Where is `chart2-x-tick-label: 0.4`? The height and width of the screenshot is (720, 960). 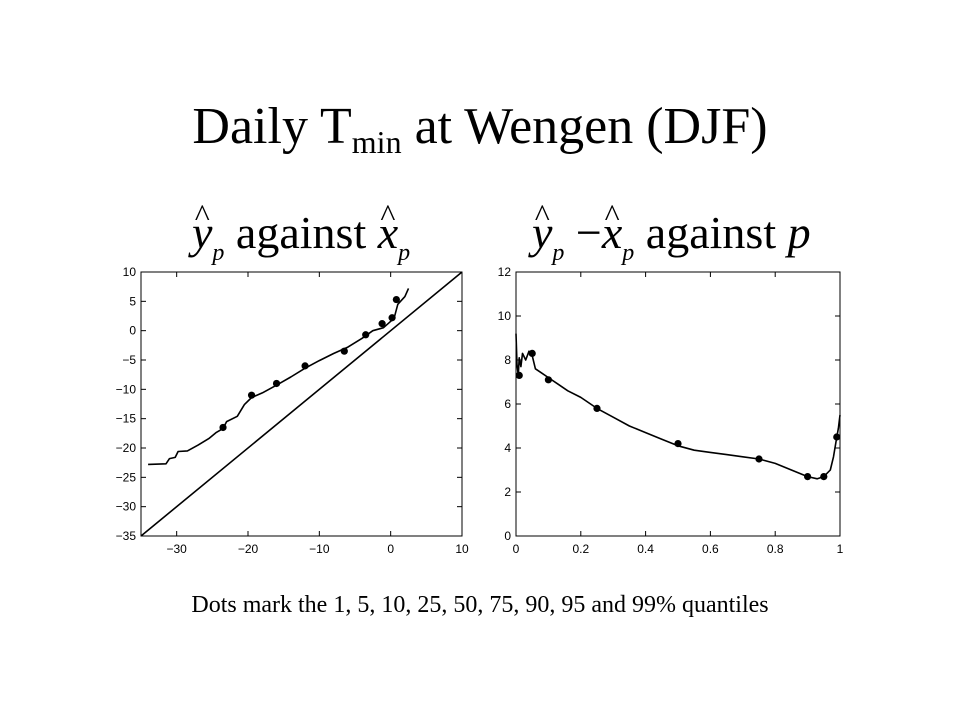 chart2-x-tick-label: 0.4 is located at coordinates (645, 549).